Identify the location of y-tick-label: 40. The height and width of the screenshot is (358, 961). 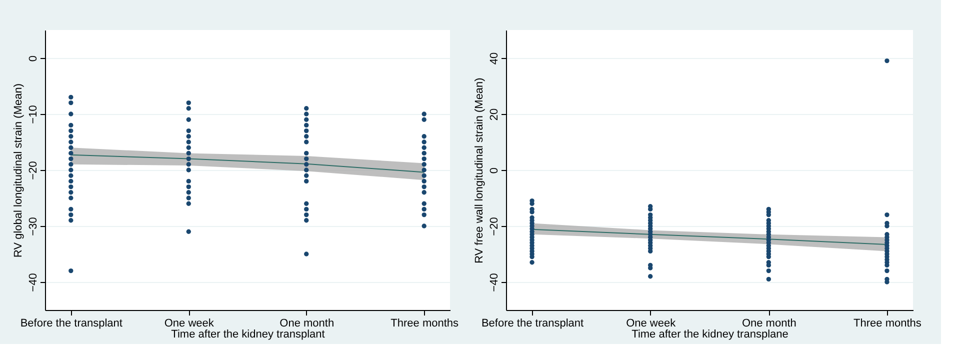
(494, 58).